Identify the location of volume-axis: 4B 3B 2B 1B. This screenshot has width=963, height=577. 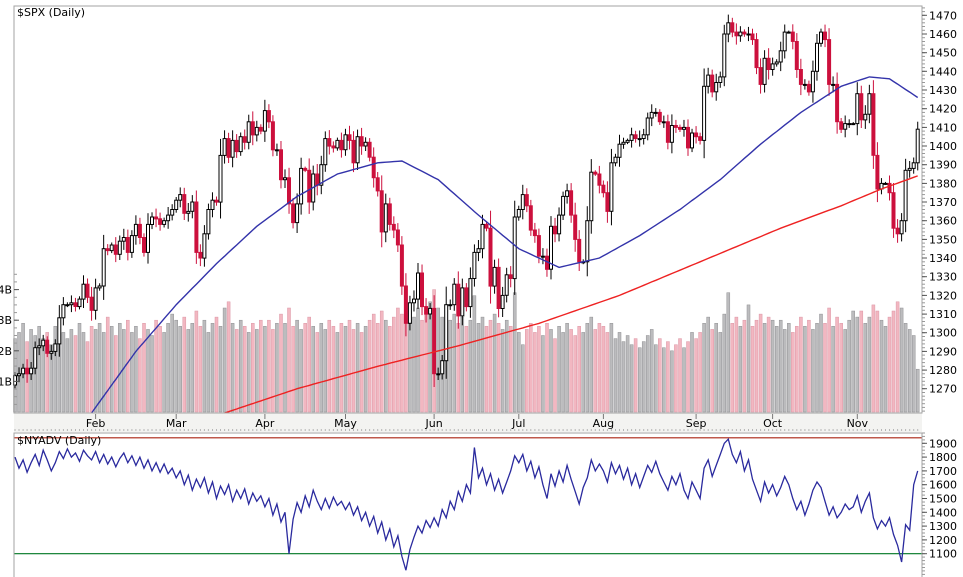
(9, 339).